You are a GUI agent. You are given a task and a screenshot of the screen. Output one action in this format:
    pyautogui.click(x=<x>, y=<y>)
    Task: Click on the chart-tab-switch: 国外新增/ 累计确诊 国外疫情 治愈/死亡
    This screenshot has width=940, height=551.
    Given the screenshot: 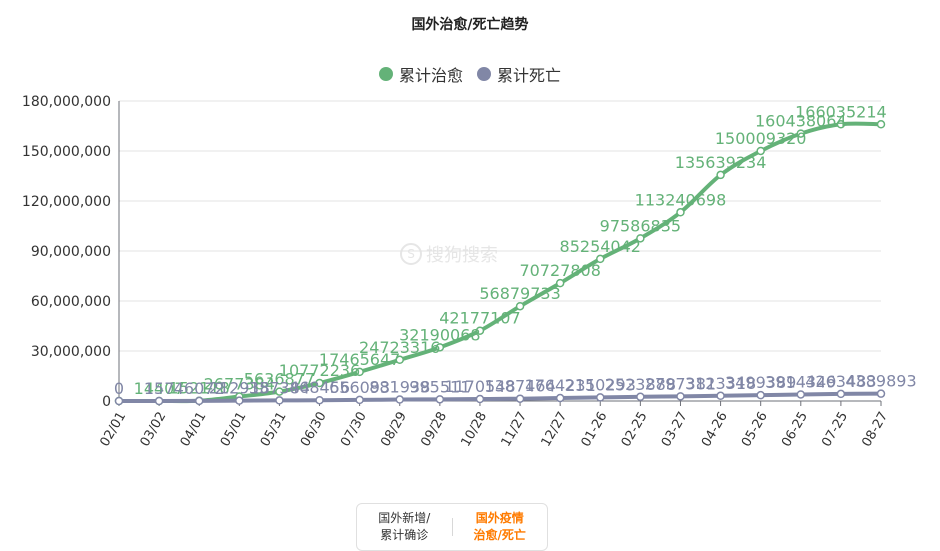 What is the action you would take?
    pyautogui.click(x=452, y=527)
    